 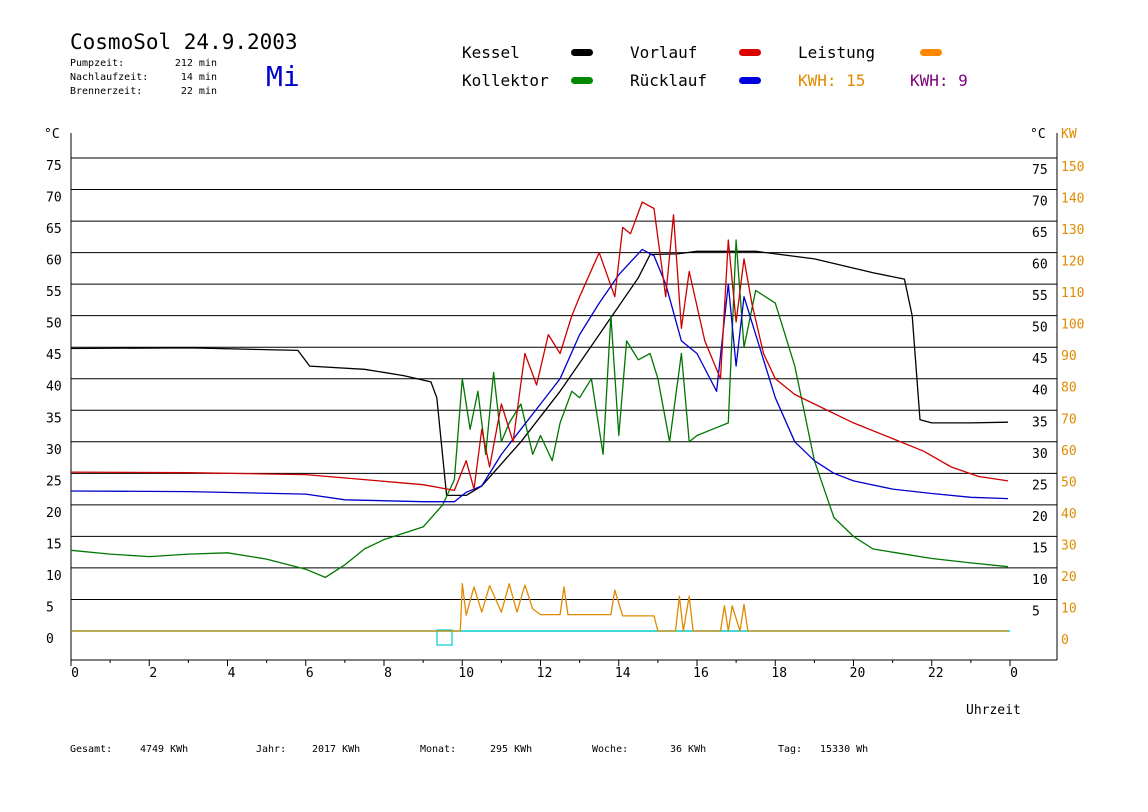 What do you see at coordinates (1072, 325) in the screenshot?
I see `y-tick-label-power: 100` at bounding box center [1072, 325].